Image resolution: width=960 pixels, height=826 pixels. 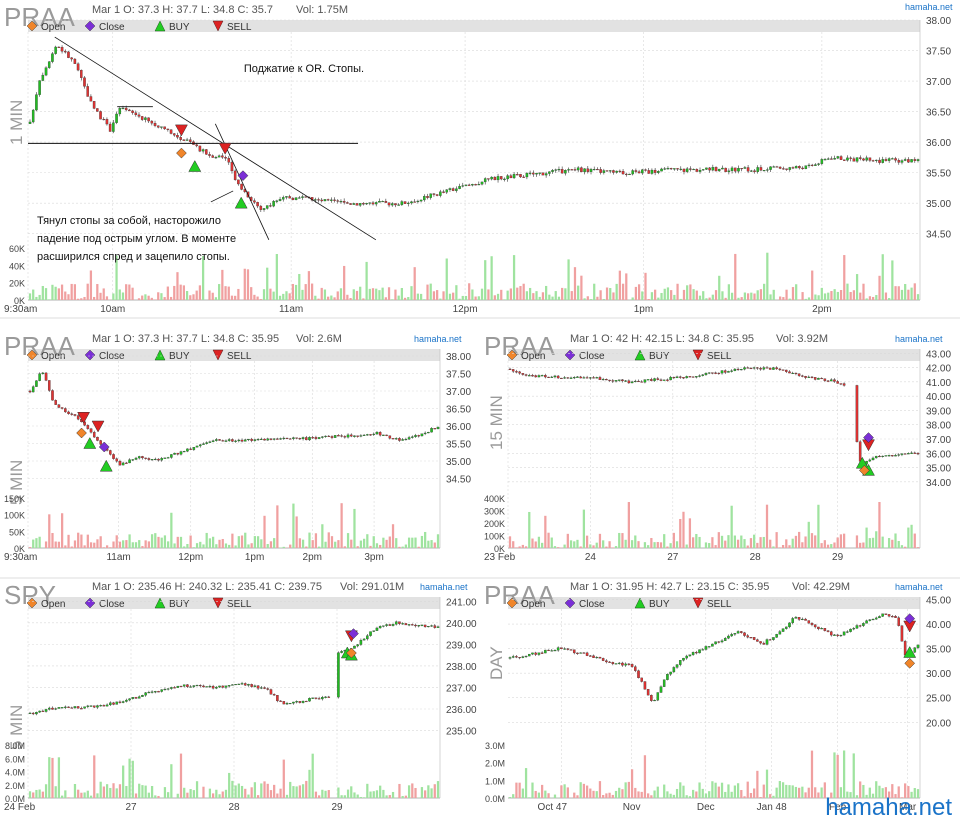 I want to click on ohlc-info: Mar 1 O: 37.3 H: 37.7 L: 34.8 C: 35.7, so click(x=182, y=10).